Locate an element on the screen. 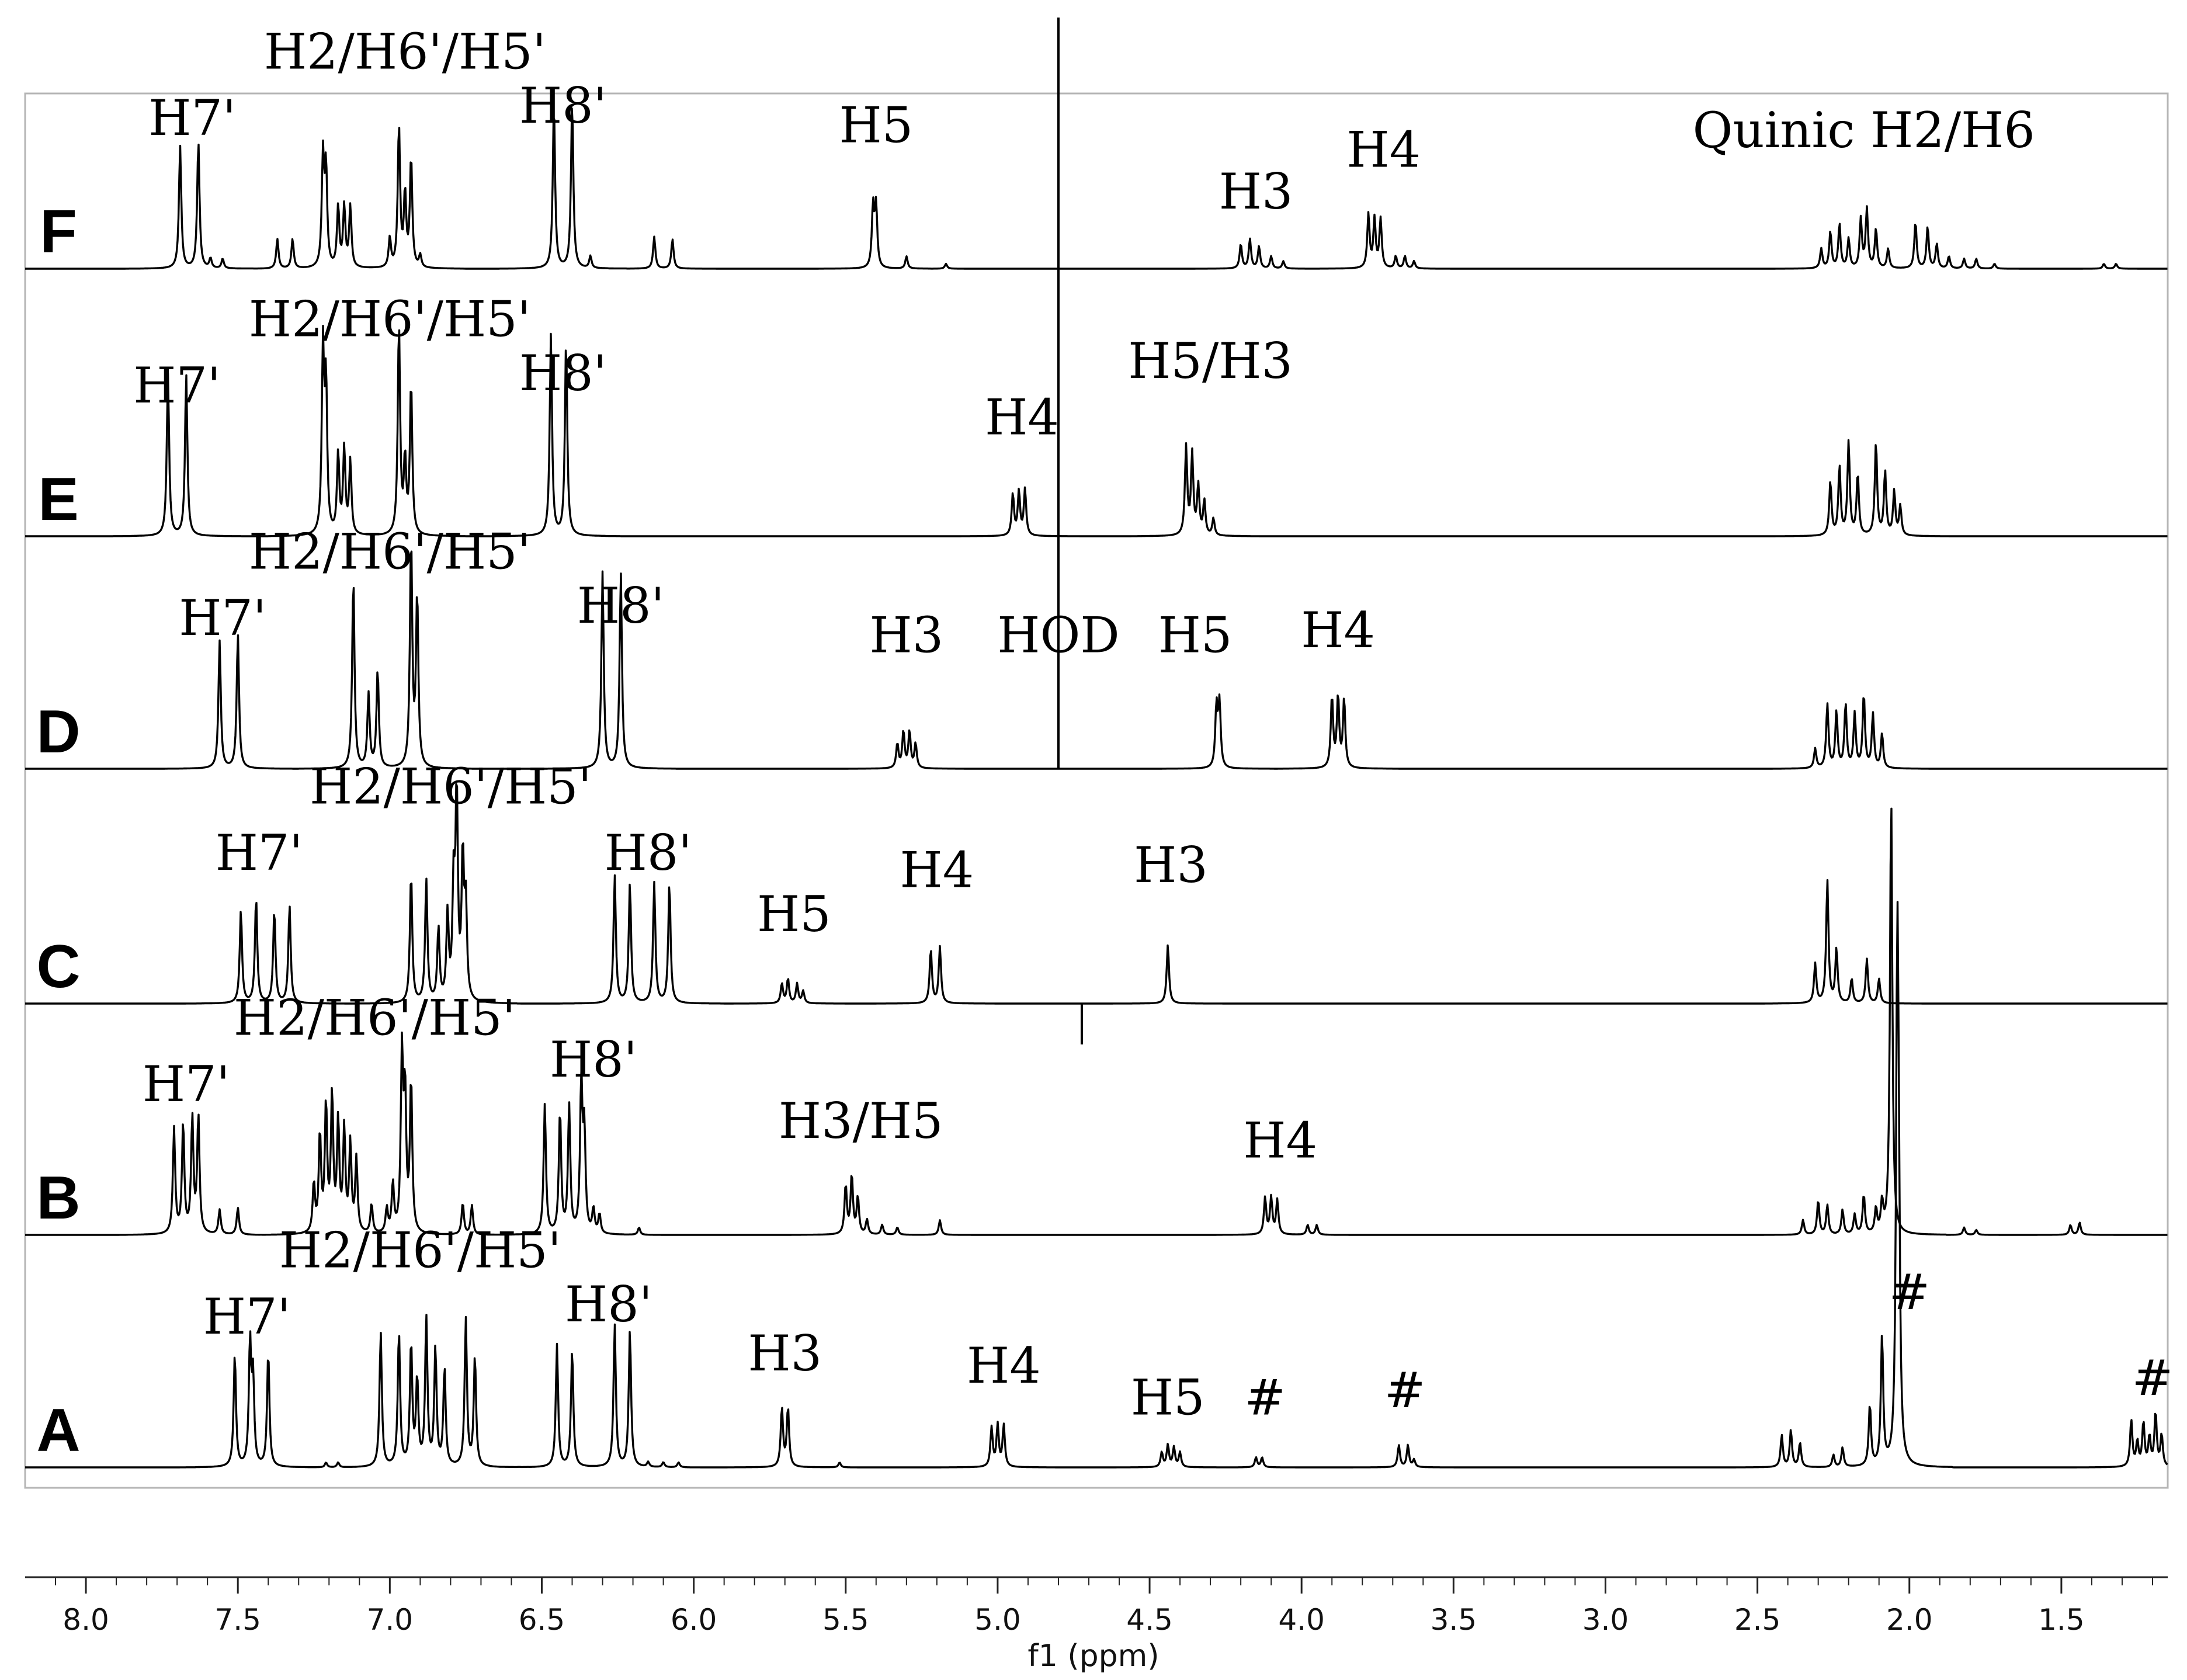 The image size is (2187, 1680). panel-letter-A: A is located at coordinates (58, 1430).